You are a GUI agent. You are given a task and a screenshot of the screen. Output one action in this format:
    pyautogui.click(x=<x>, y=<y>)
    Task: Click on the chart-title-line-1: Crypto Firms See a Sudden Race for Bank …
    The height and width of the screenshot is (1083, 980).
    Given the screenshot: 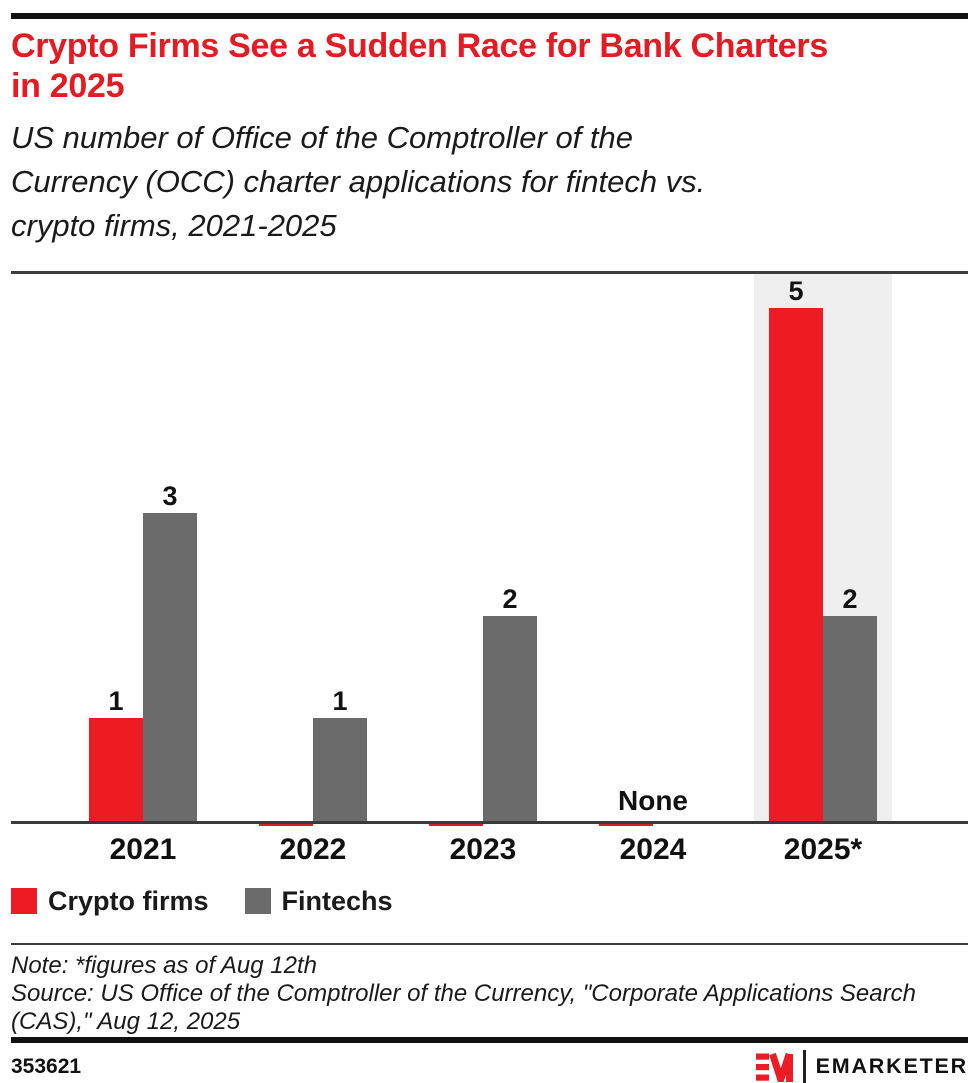 What is the action you would take?
    pyautogui.click(x=419, y=46)
    